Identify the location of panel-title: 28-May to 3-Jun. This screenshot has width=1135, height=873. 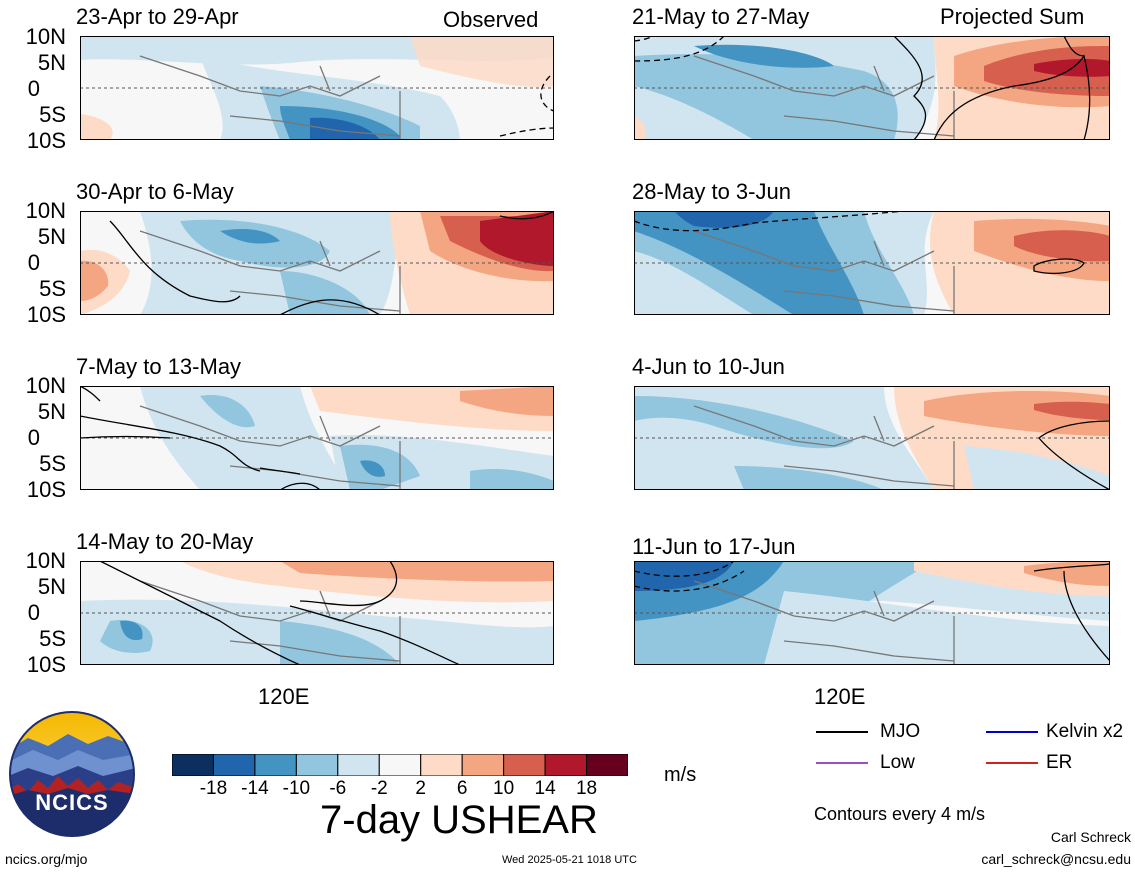
(711, 191).